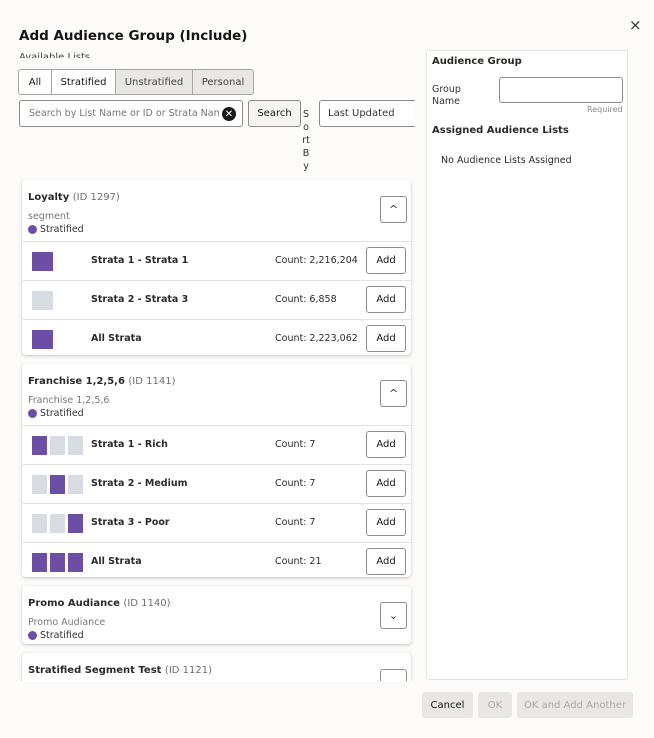  Describe the element at coordinates (55, 55) in the screenshot. I see `available-lists-label: Available Lists` at that location.